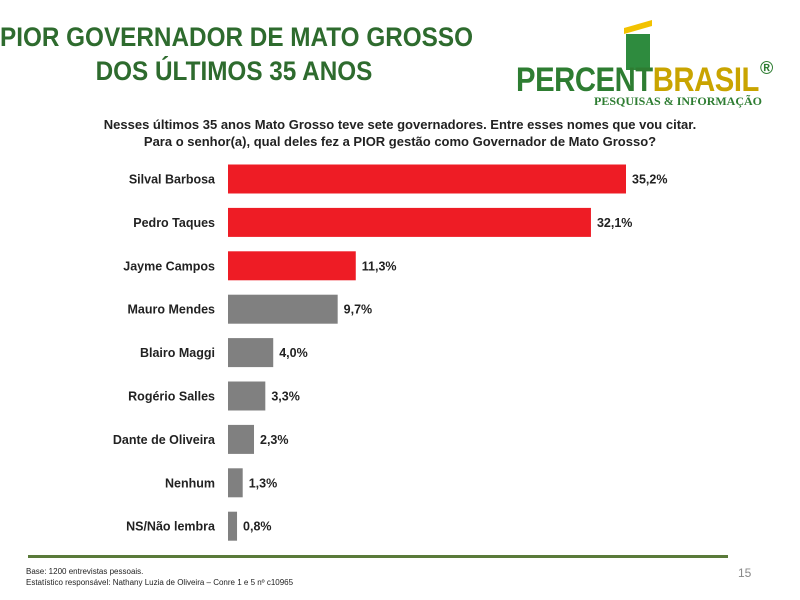 This screenshot has height=600, width=800. Describe the element at coordinates (285, 397) in the screenshot. I see `data-label: 3,3%` at that location.